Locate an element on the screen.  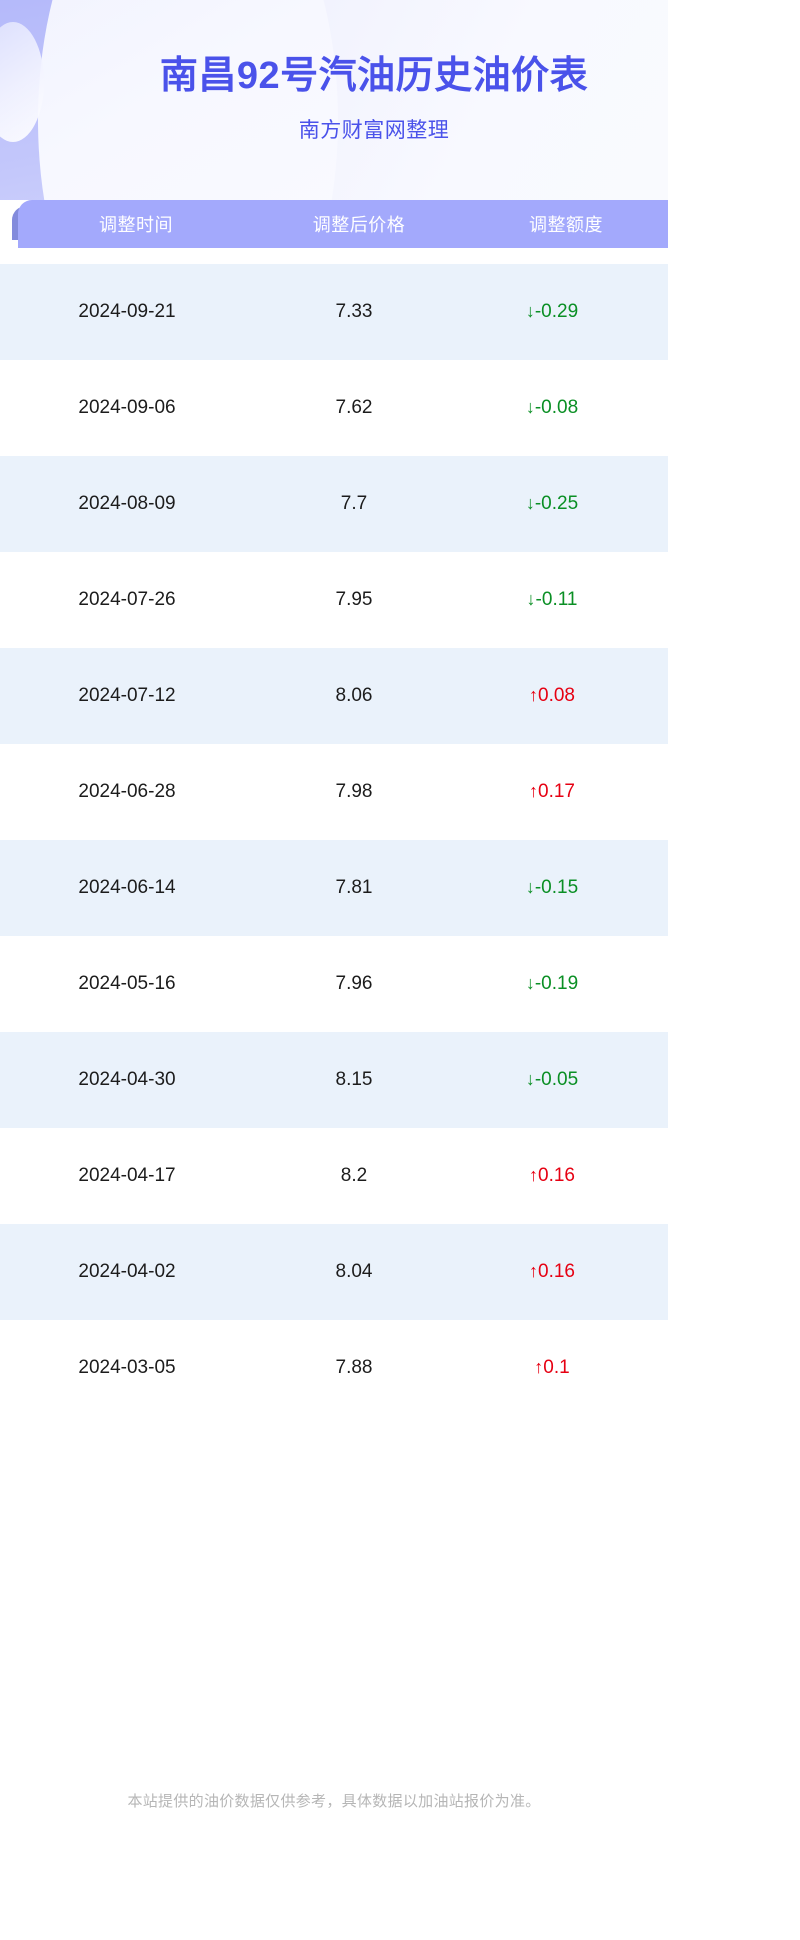
cell-date: 2024-07-26 is located at coordinates (127, 599).